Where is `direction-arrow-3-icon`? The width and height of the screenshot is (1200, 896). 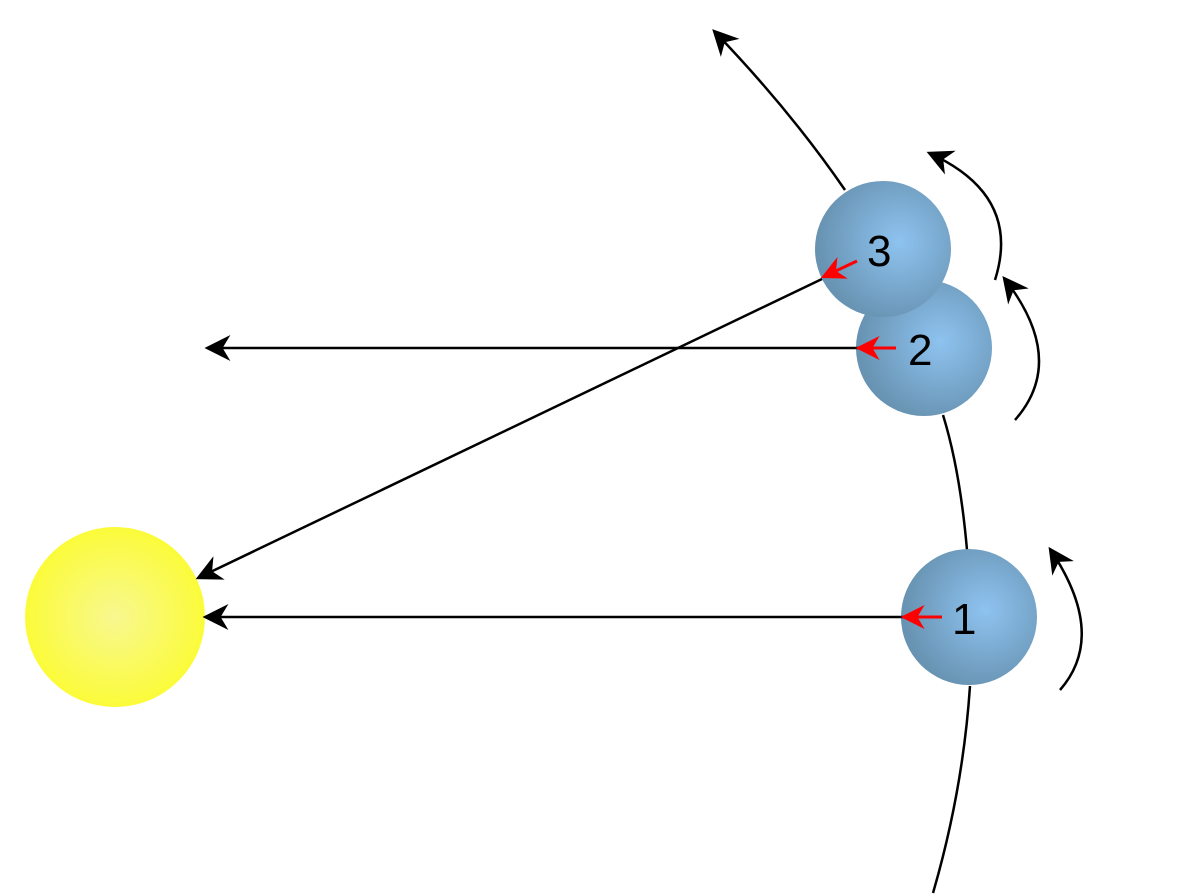
direction-arrow-3-icon is located at coordinates (839, 267).